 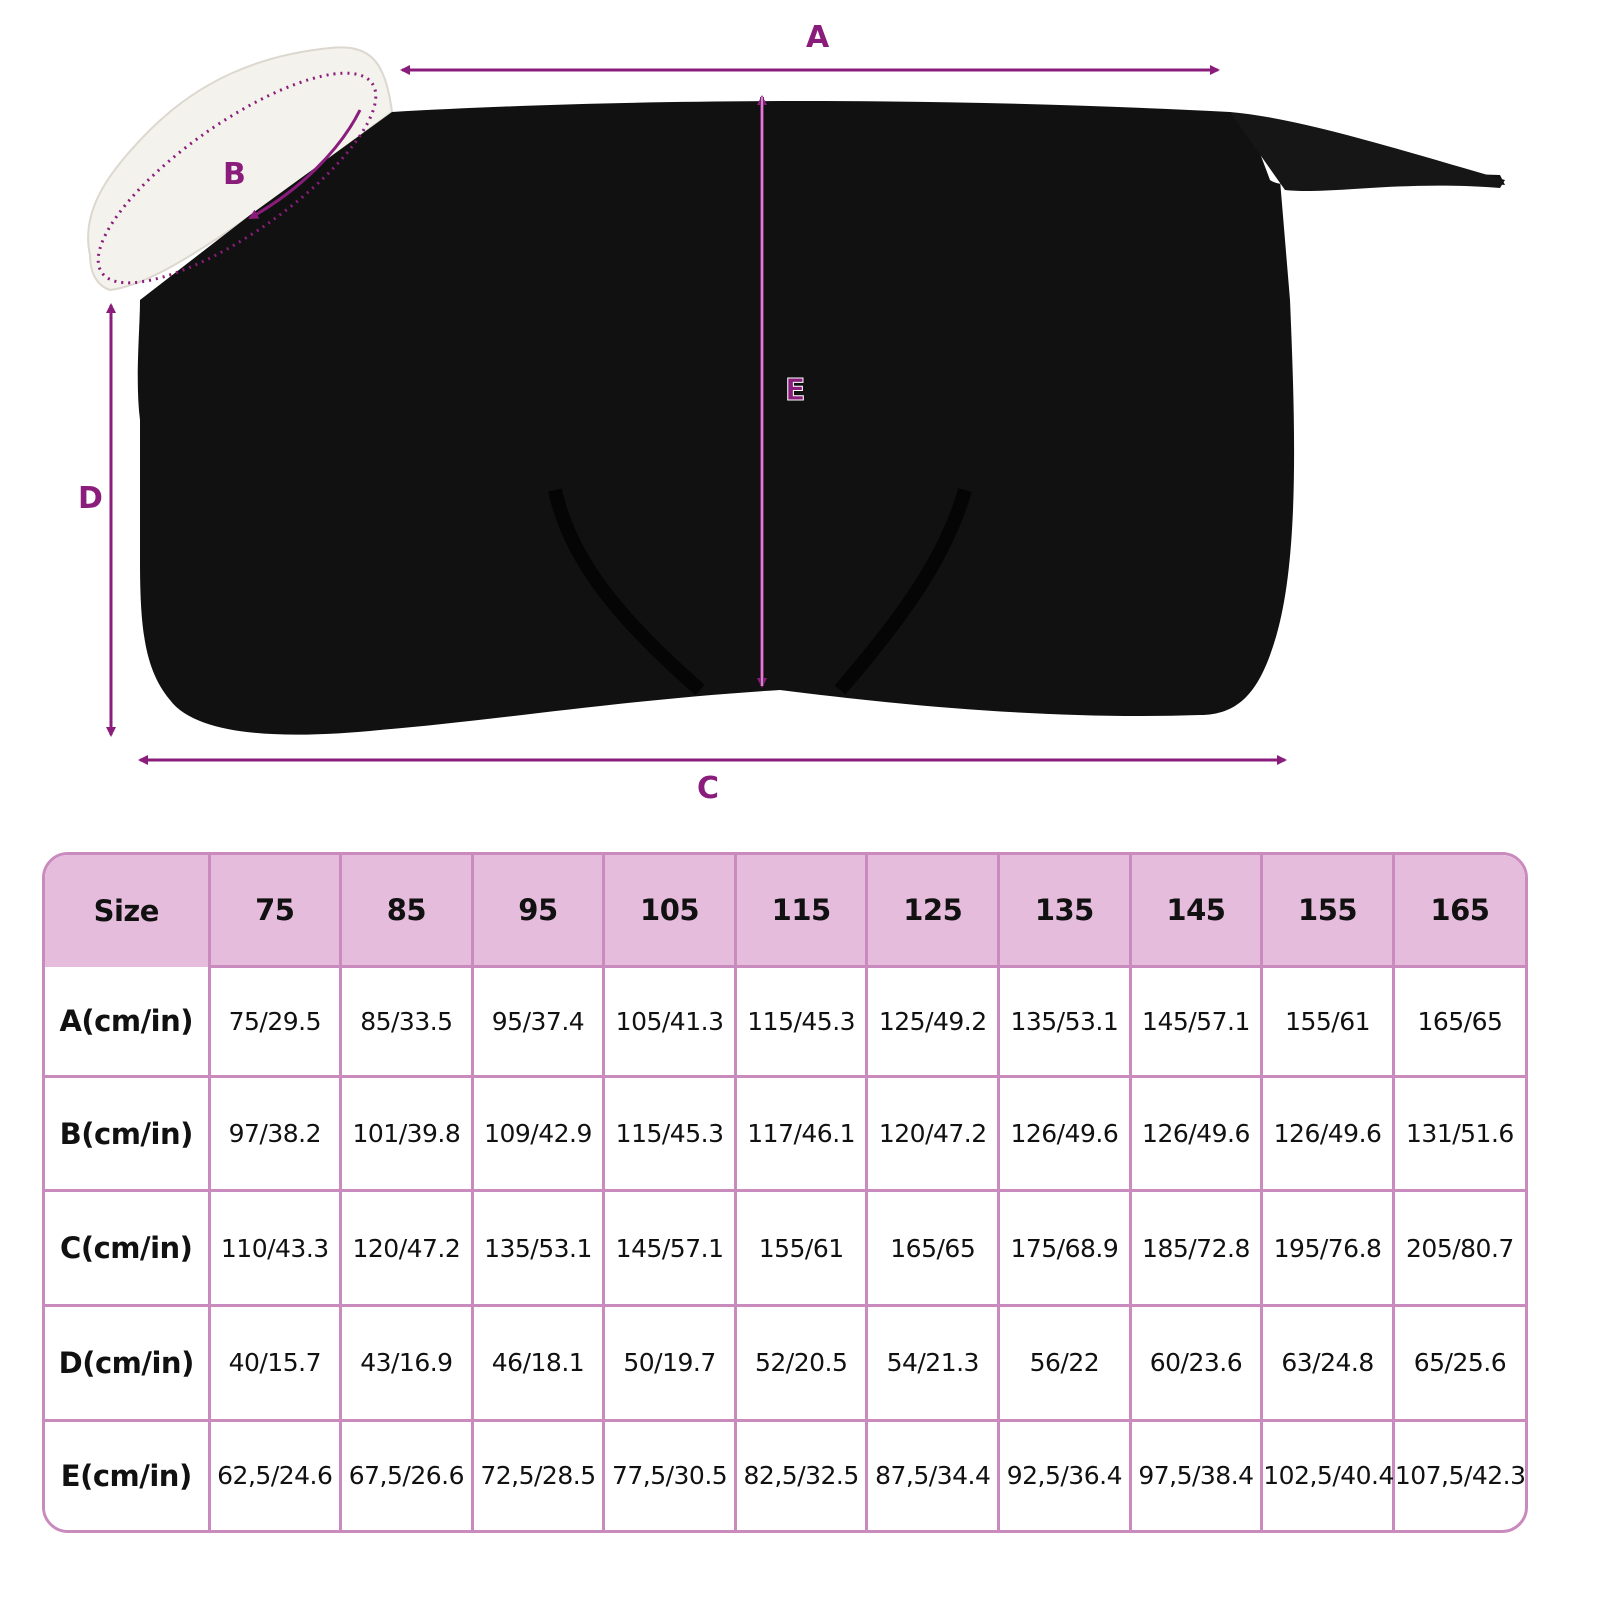 What do you see at coordinates (275, 1248) in the screenshot?
I see `table-cell: 110/43.3` at bounding box center [275, 1248].